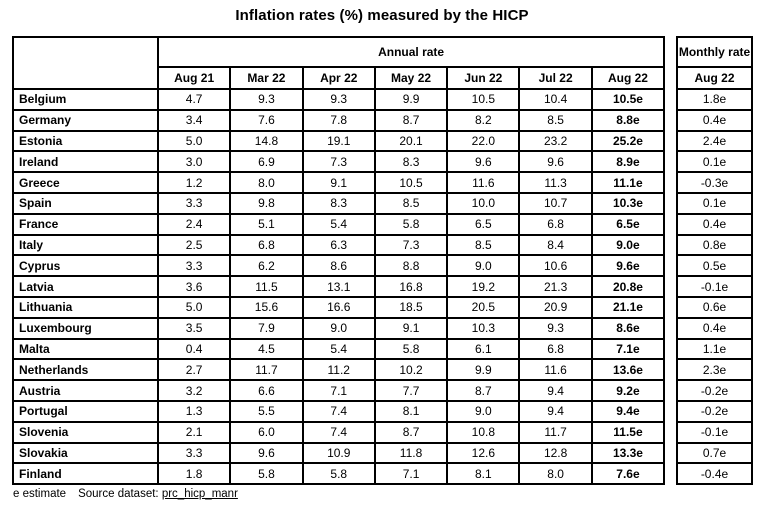 Image resolution: width=764 pixels, height=506 pixels. I want to click on annual-rate-value: 1.3, so click(194, 411).